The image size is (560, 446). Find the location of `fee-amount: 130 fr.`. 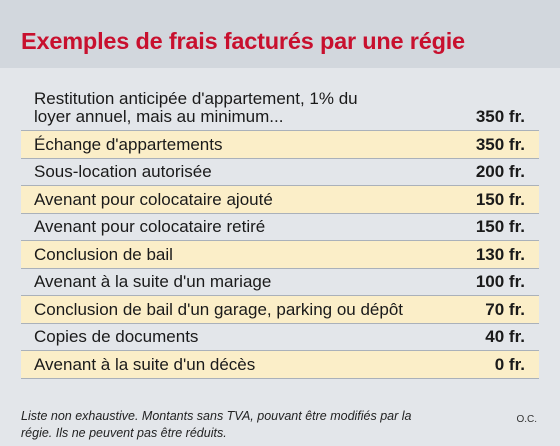

fee-amount: 130 fr. is located at coordinates (500, 254).